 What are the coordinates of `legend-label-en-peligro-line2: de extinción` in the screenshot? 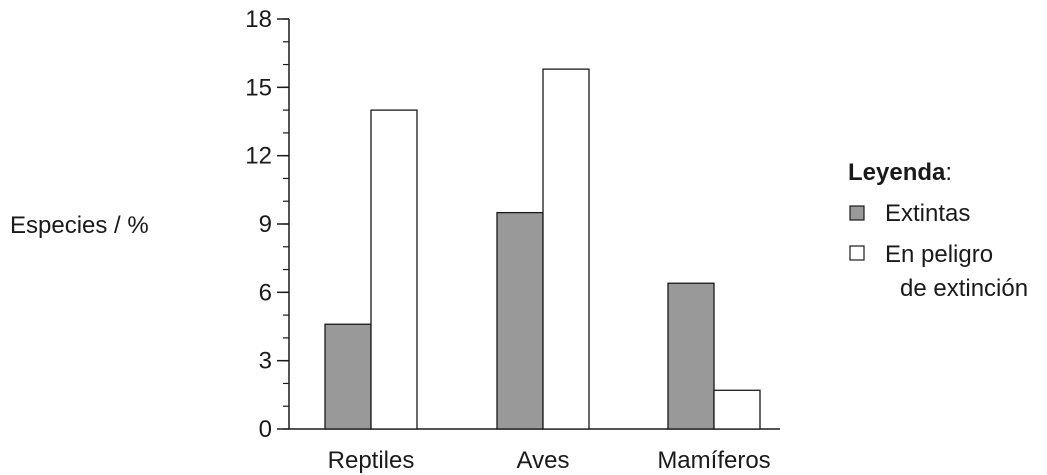 It's located at (964, 288).